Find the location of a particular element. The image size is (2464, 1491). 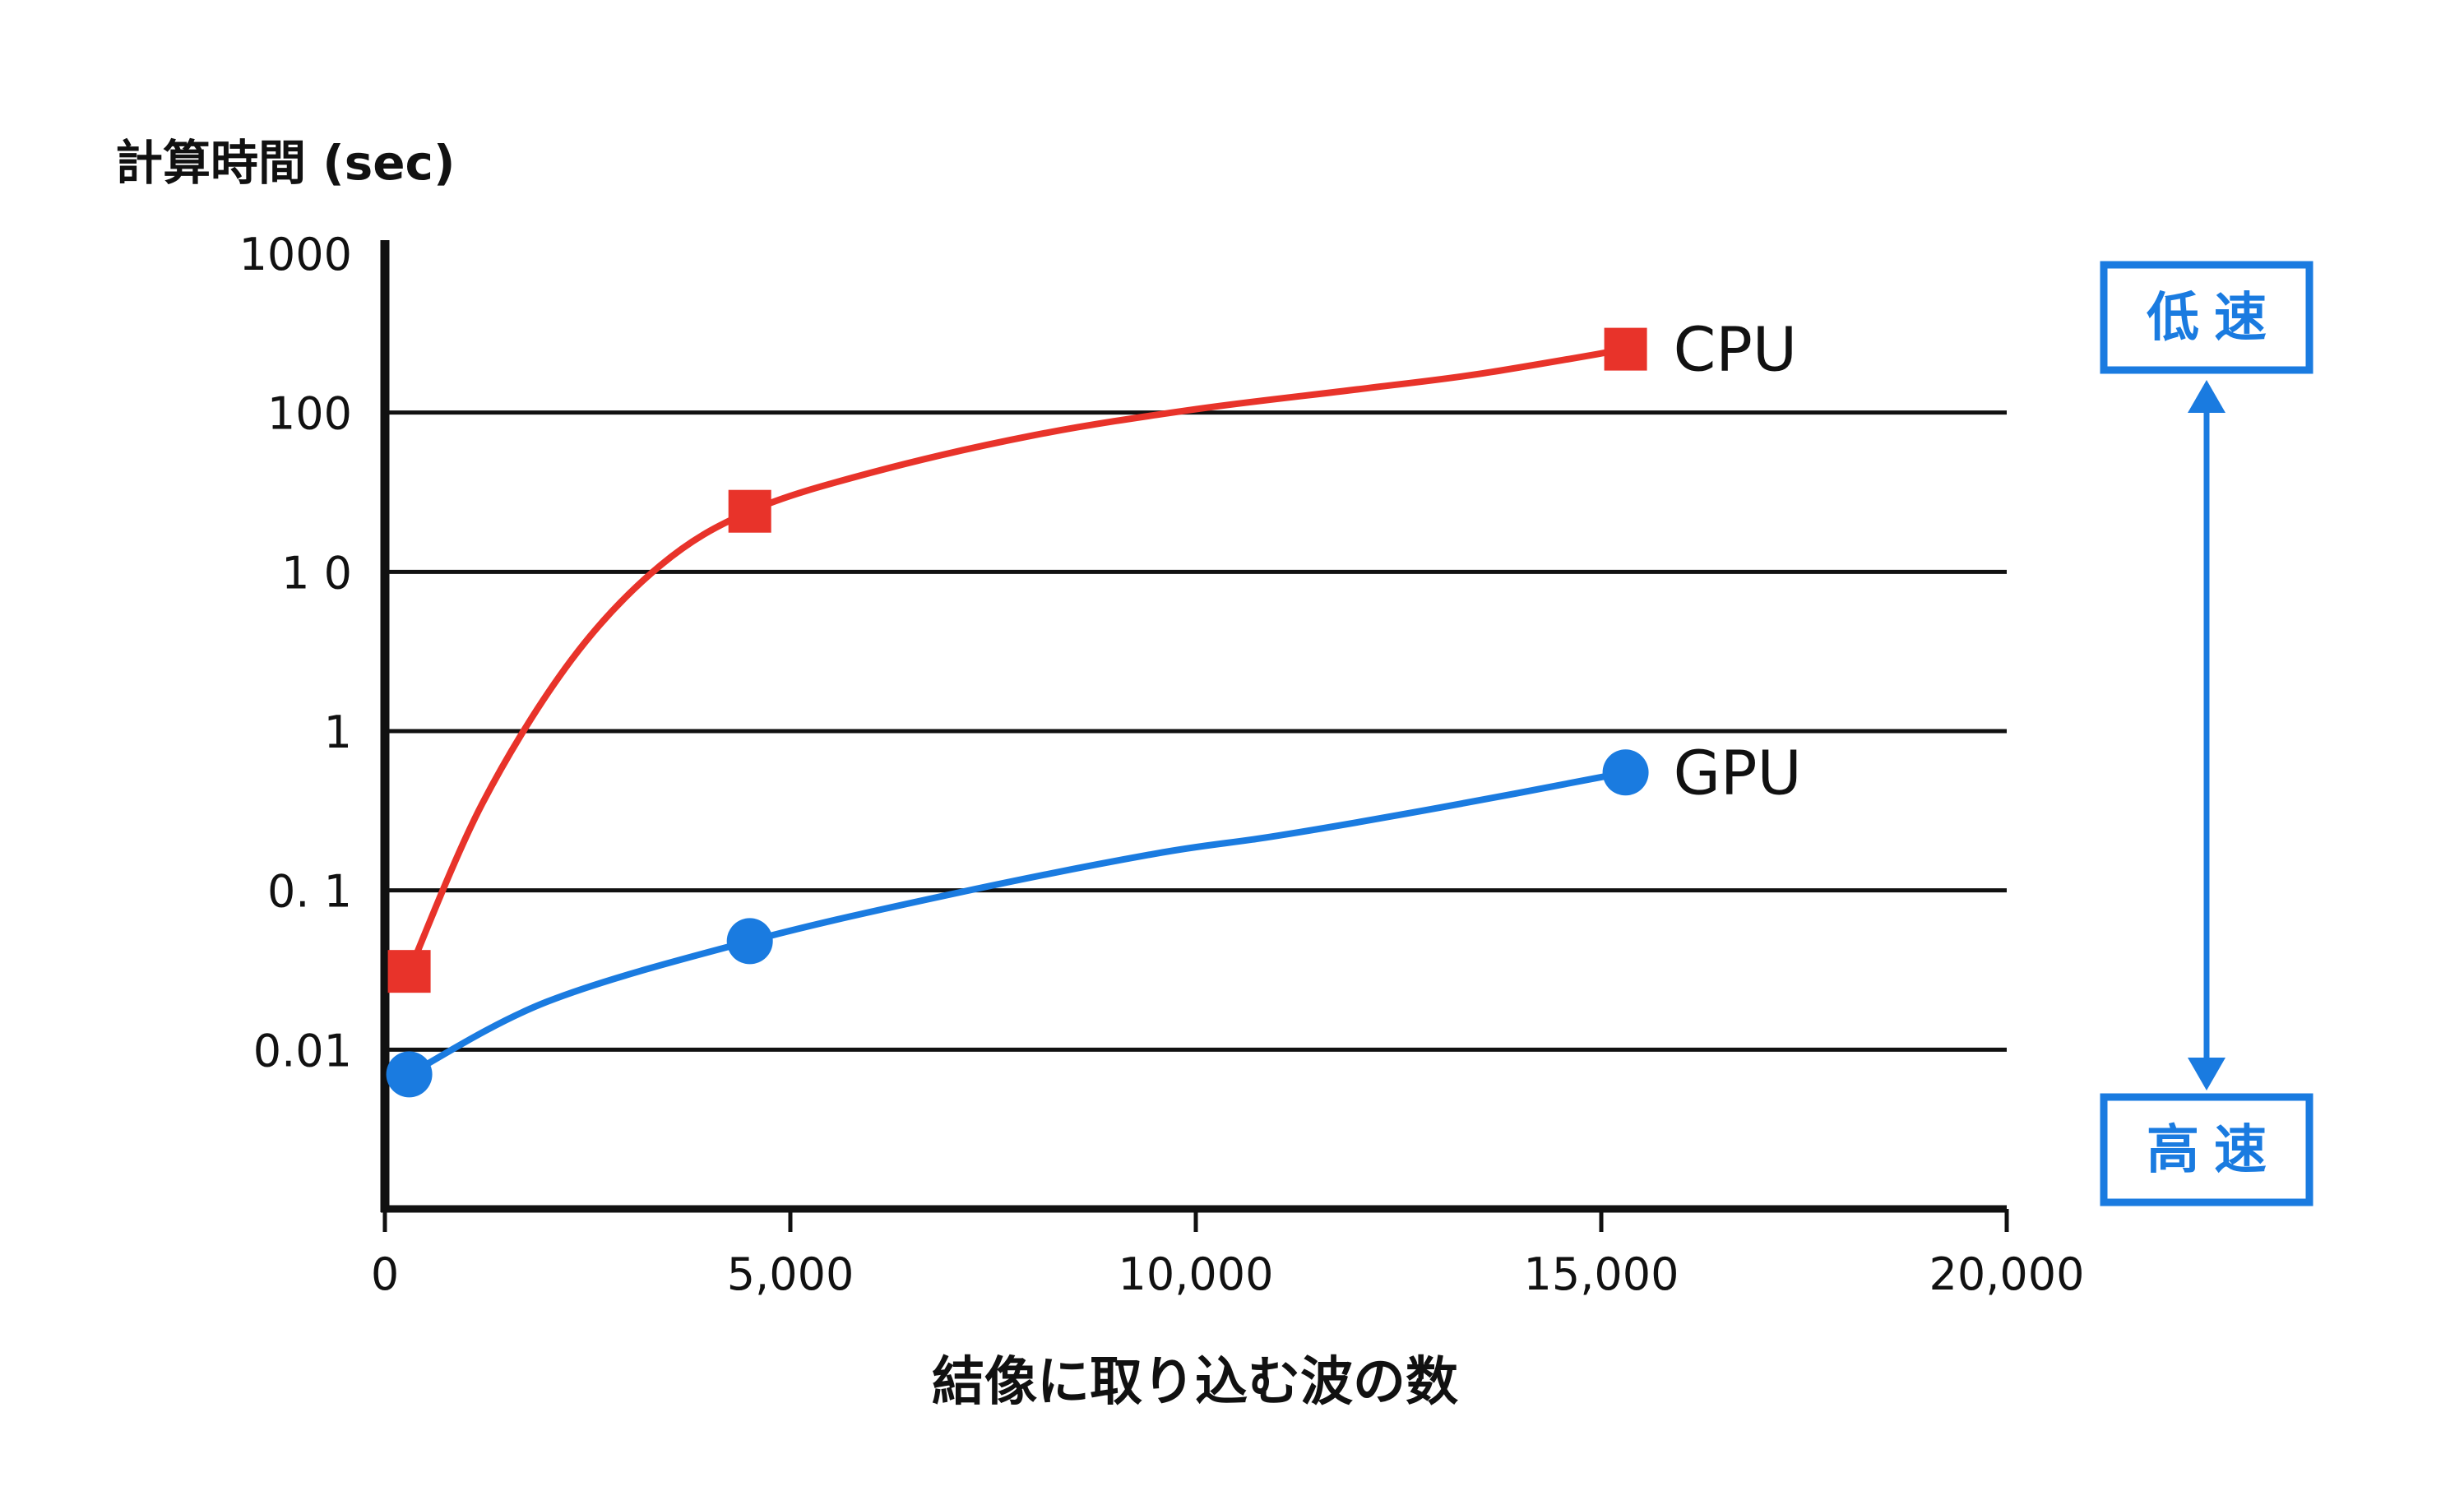

fast-box is located at coordinates (2206, 1150).